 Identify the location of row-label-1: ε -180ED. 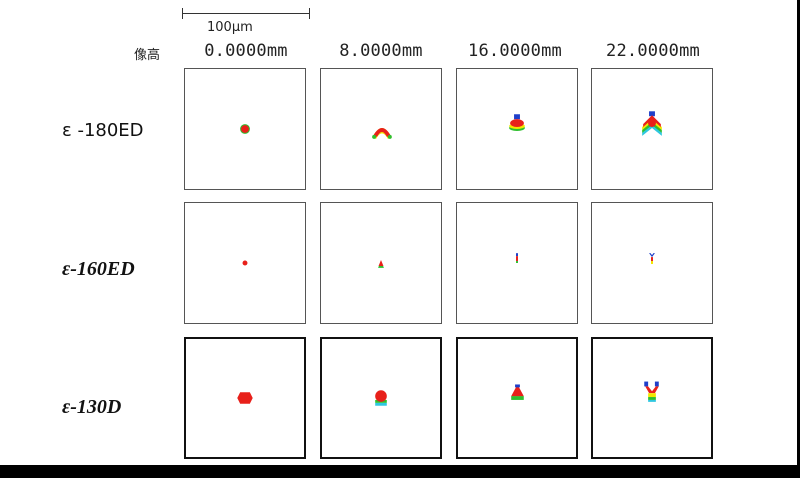
(103, 130).